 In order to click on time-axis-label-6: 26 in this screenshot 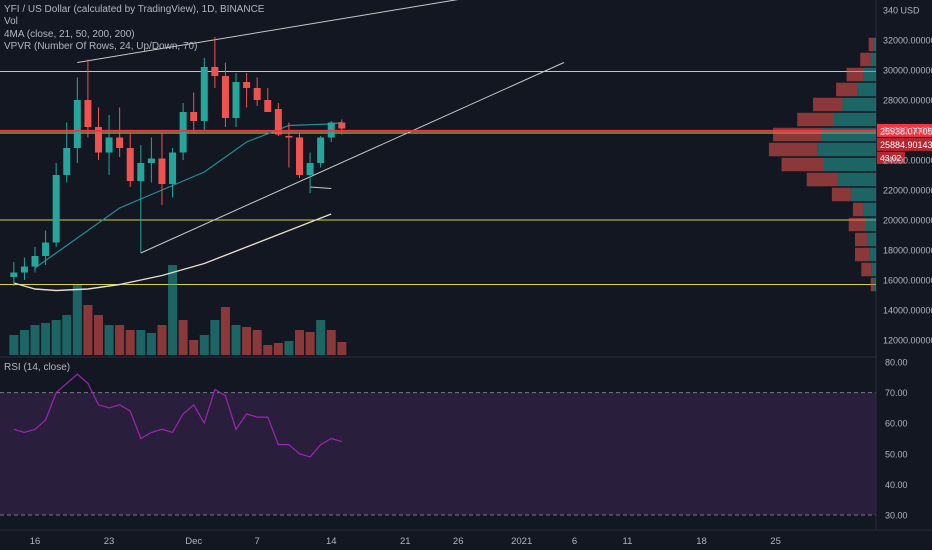, I will do `click(458, 541)`.